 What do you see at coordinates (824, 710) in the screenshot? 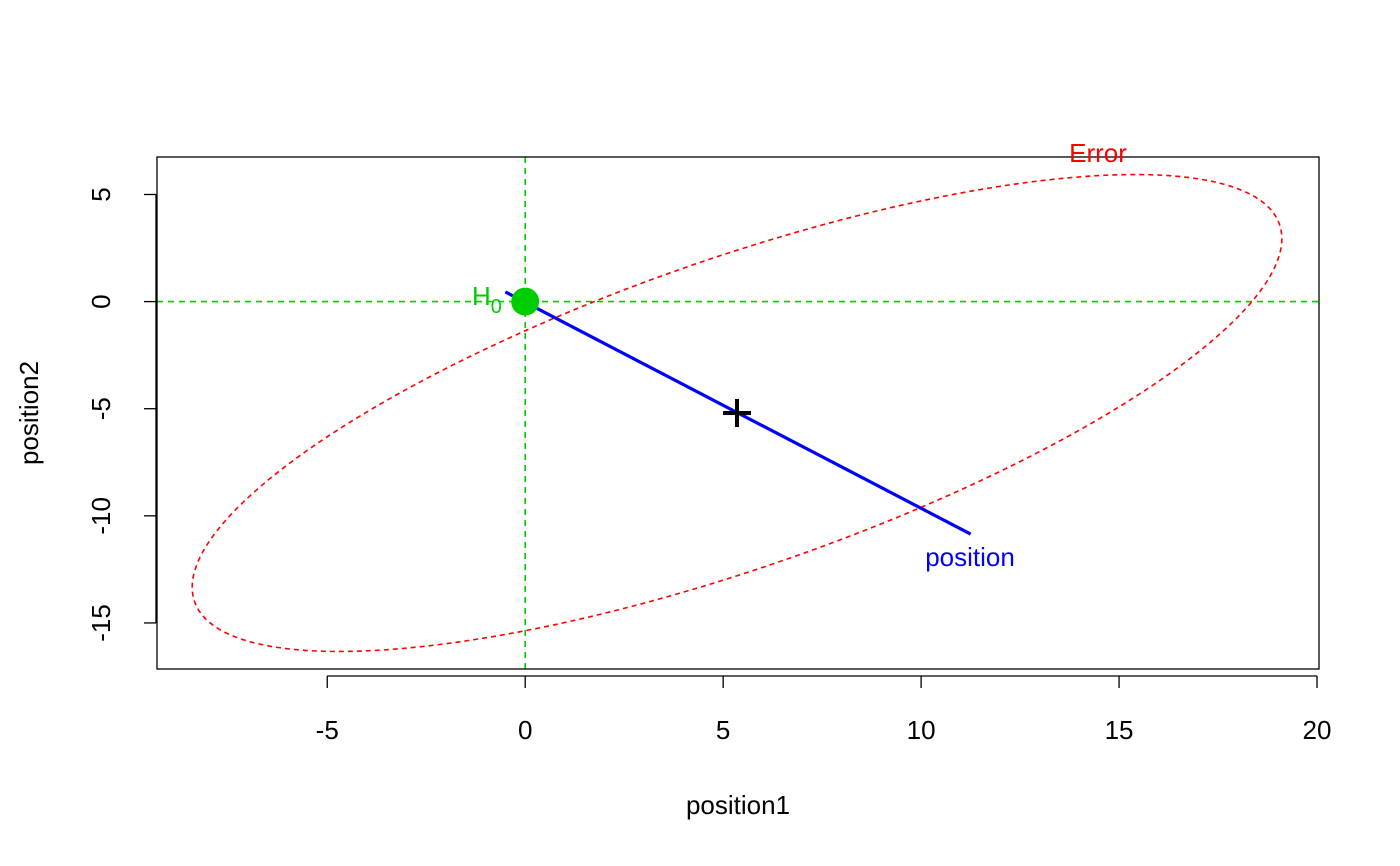
I see `x-axis: -5 0 5 10 15 20` at bounding box center [824, 710].